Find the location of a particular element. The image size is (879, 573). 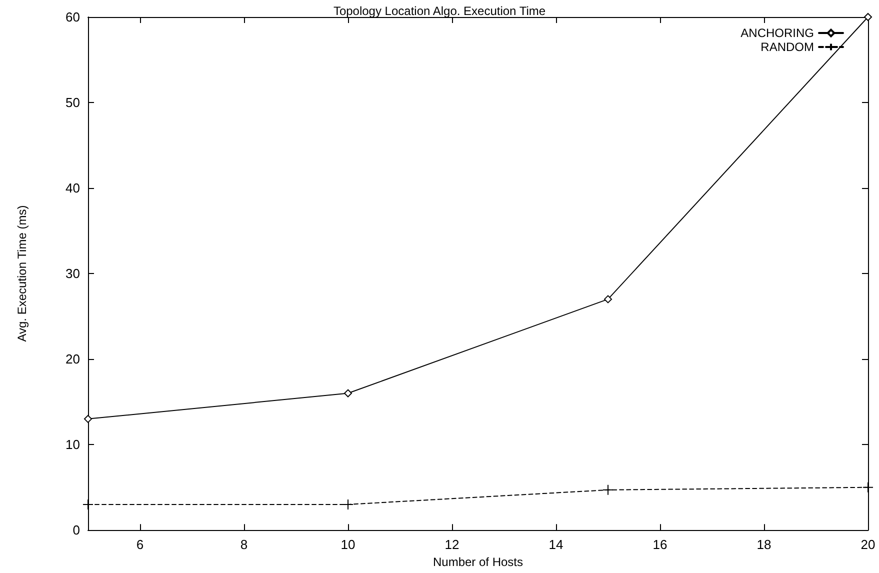

x-tick-label: 12 is located at coordinates (452, 544).